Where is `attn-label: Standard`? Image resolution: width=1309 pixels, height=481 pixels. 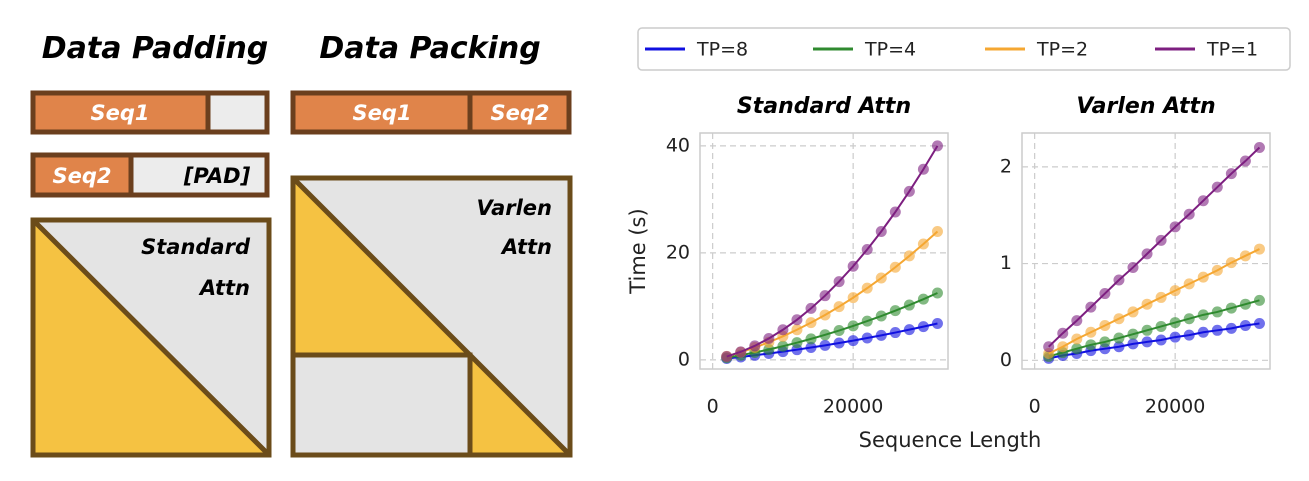 attn-label: Standard is located at coordinates (196, 247).